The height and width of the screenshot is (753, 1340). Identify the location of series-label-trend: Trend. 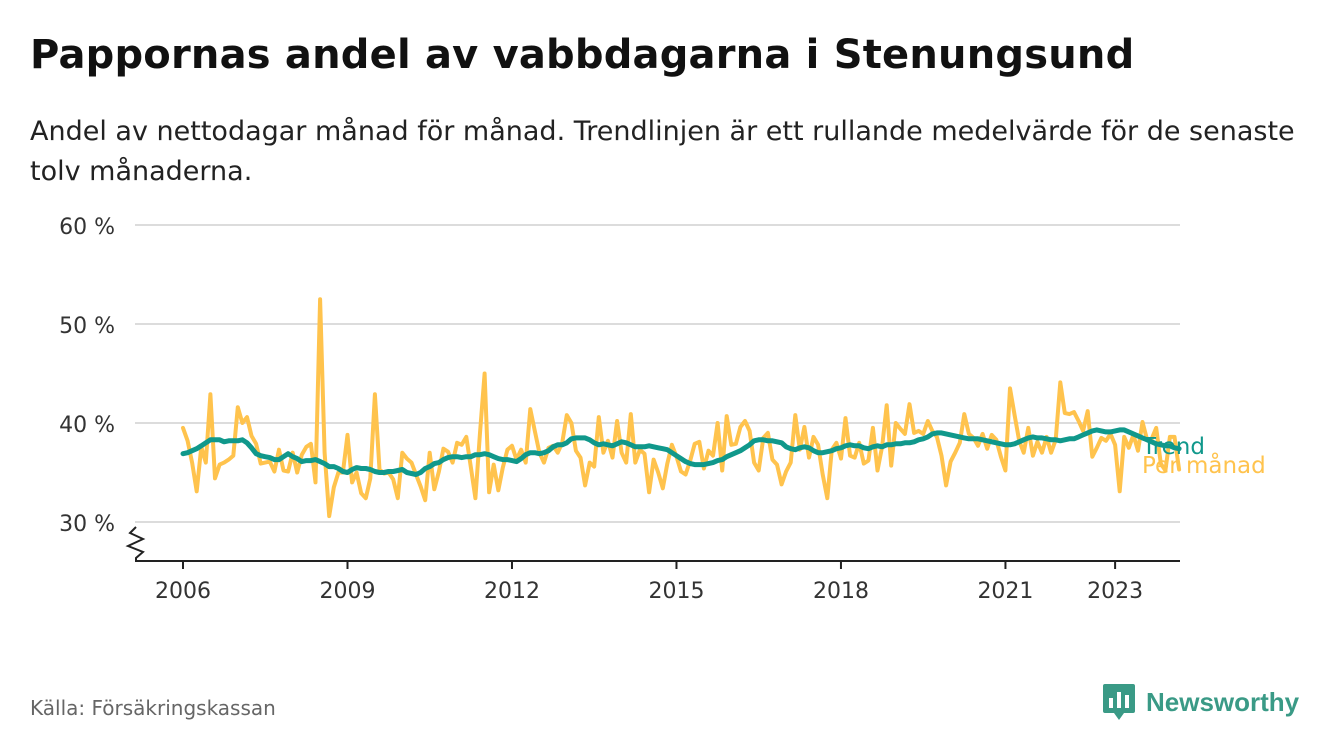
(1173, 447).